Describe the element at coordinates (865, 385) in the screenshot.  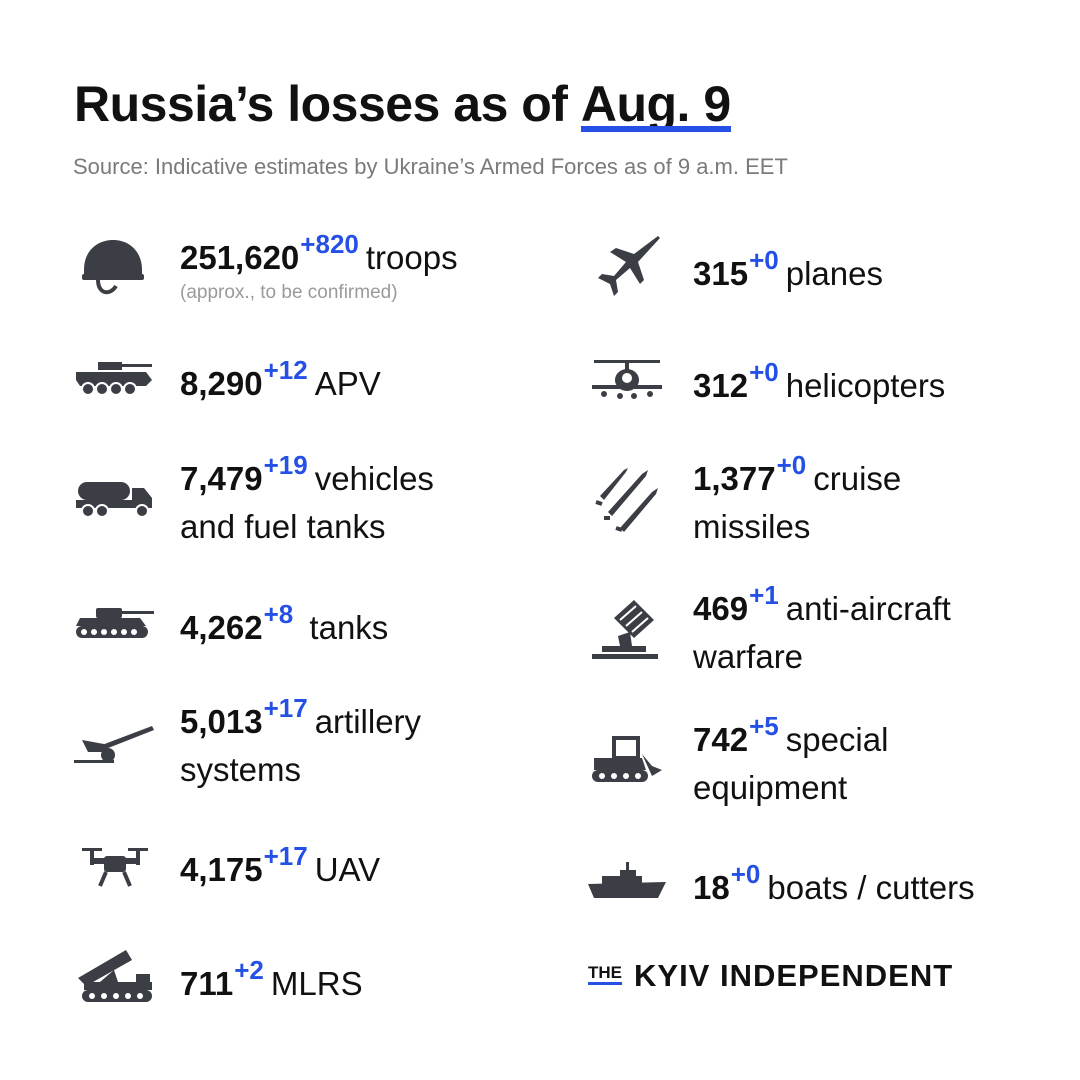
I see `helicopters-label: helicopters` at that location.